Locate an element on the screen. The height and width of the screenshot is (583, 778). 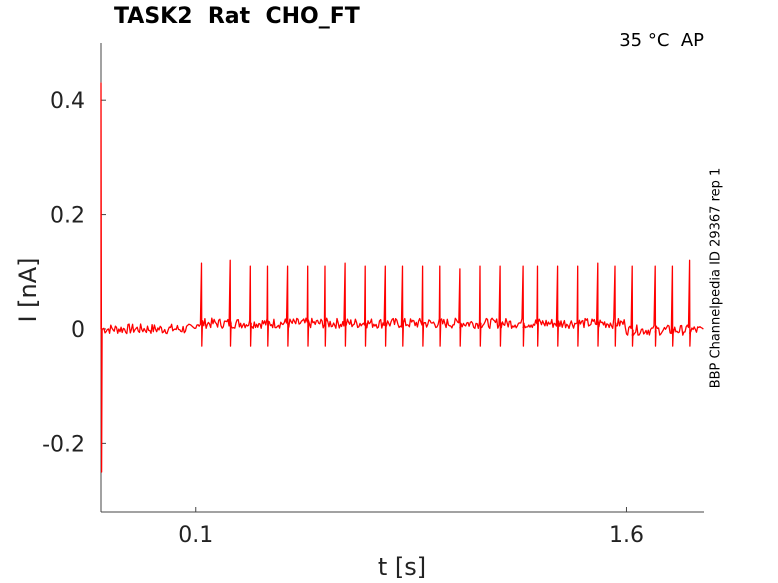
y-tick-label: 0.4 is located at coordinates (67, 101).